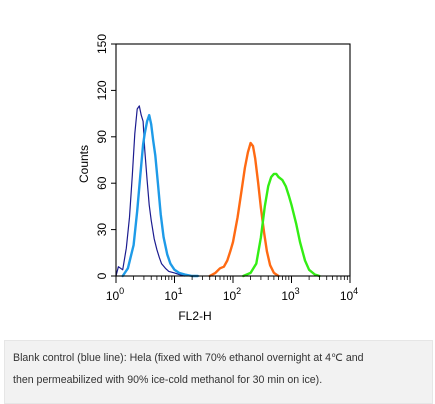 This screenshot has height=404, width=435. Describe the element at coordinates (102, 183) in the screenshot. I see `y-tick-label: 60` at that location.